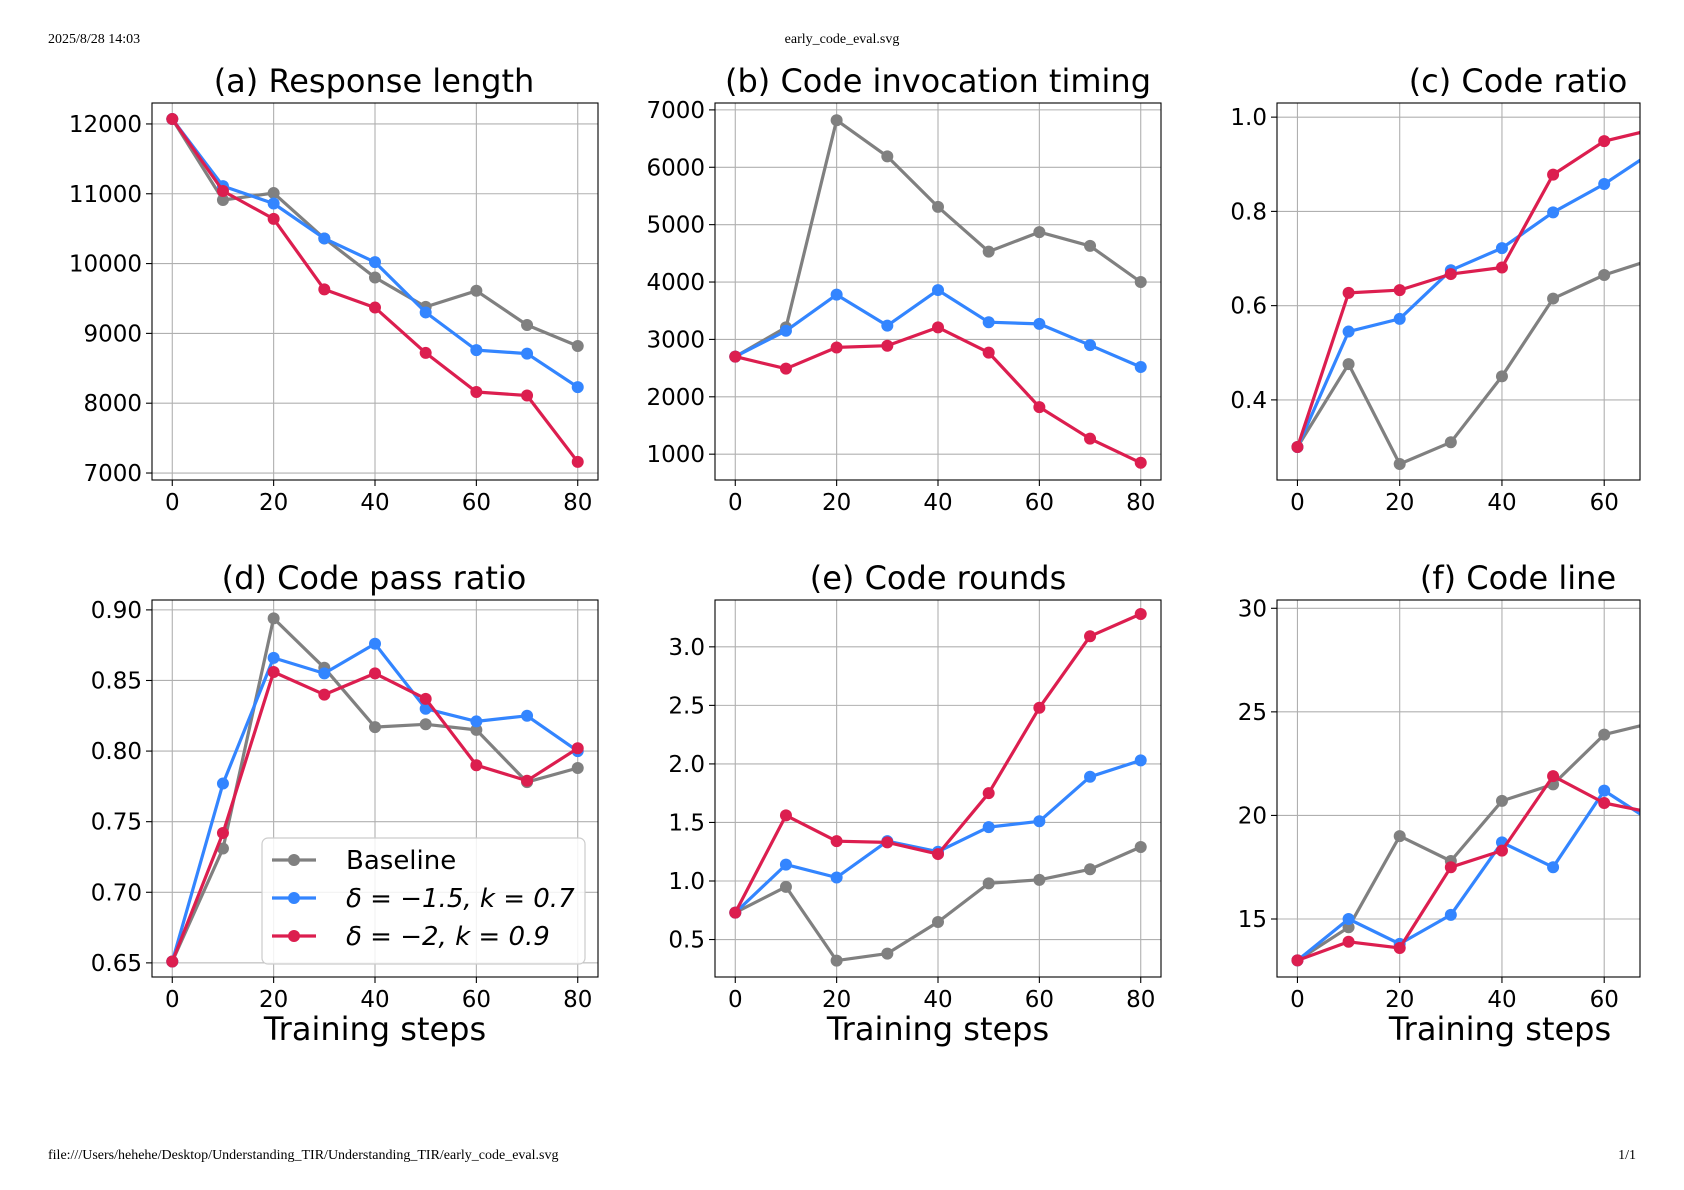 The image size is (1684, 1190). What do you see at coordinates (116, 823) in the screenshot?
I see `y-tick-label: 0.75` at bounding box center [116, 823].